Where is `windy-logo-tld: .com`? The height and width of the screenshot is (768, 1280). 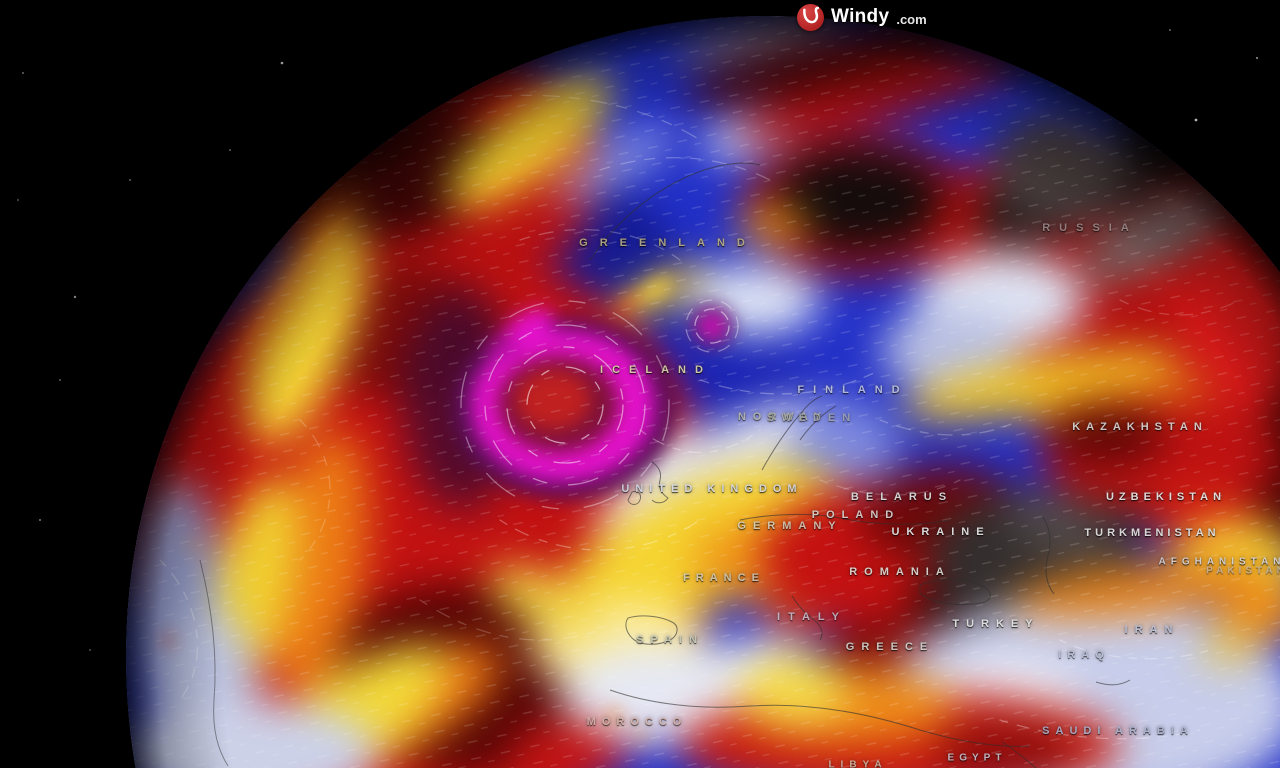
windy-logo-tld: .com is located at coordinates (911, 19).